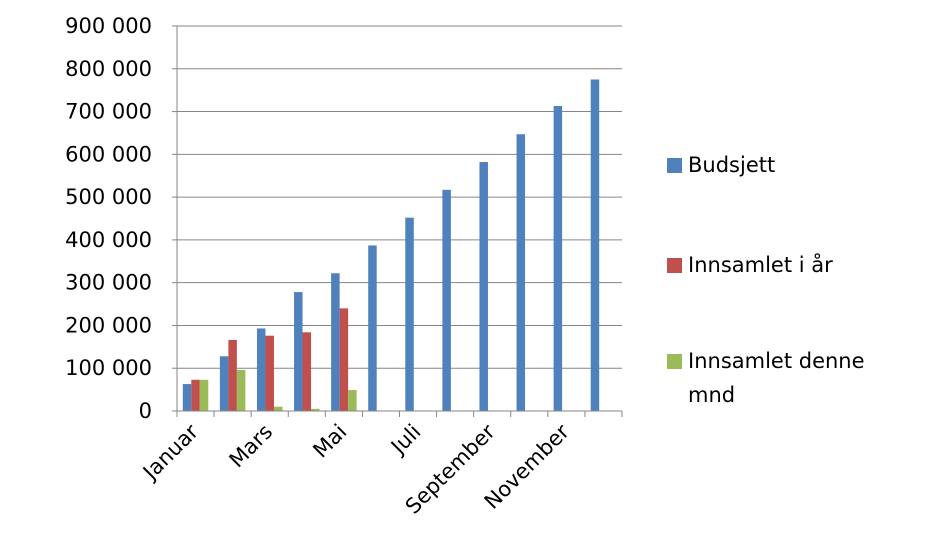 This screenshot has height=554, width=941. I want to click on y-tick-label: 300 000, so click(108, 283).